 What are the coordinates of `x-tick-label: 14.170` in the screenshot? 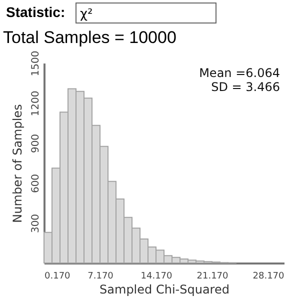 It's located at (156, 277).